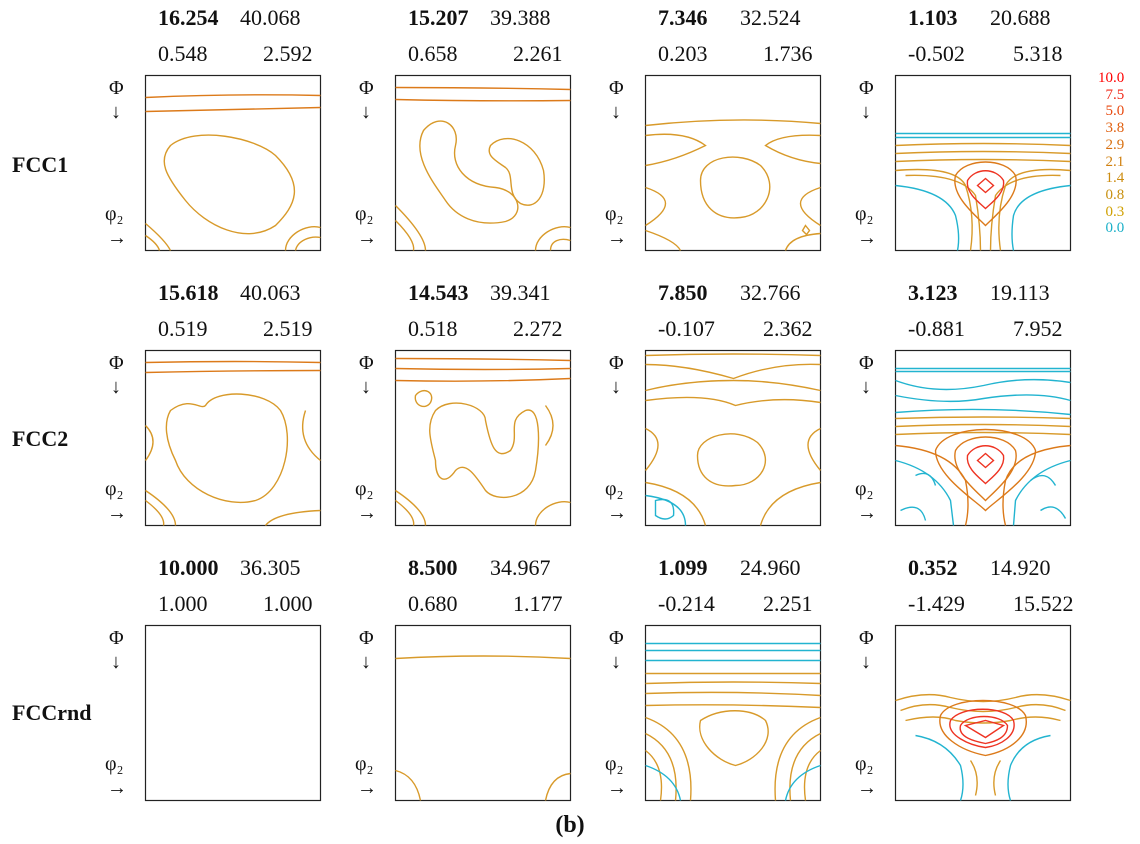 Image resolution: width=1140 pixels, height=844 pixels. What do you see at coordinates (188, 292) in the screenshot?
I see `panel-max-value: 15.618` at bounding box center [188, 292].